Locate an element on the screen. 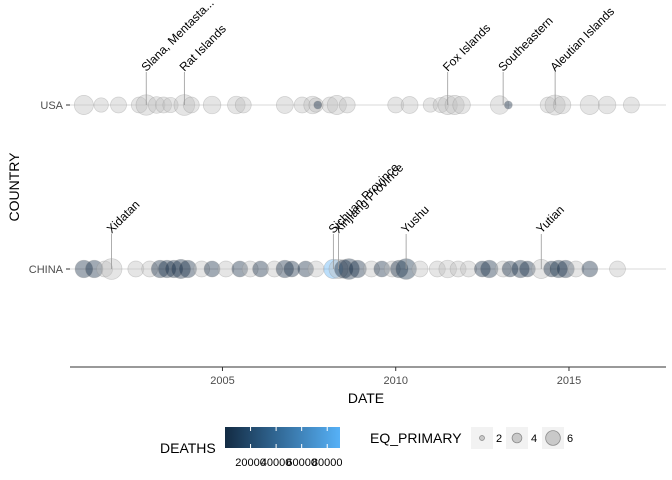  annotation-label: Yutian is located at coordinates (549, 219).